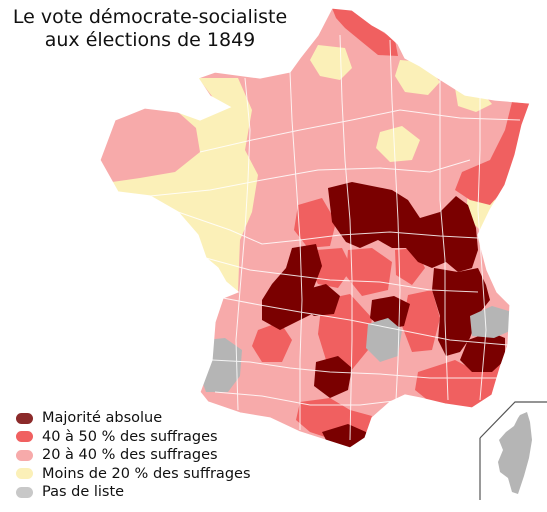 This screenshot has height=512, width=547. What do you see at coordinates (365, 32) in the screenshot?
I see `region-nord-mid` at bounding box center [365, 32].